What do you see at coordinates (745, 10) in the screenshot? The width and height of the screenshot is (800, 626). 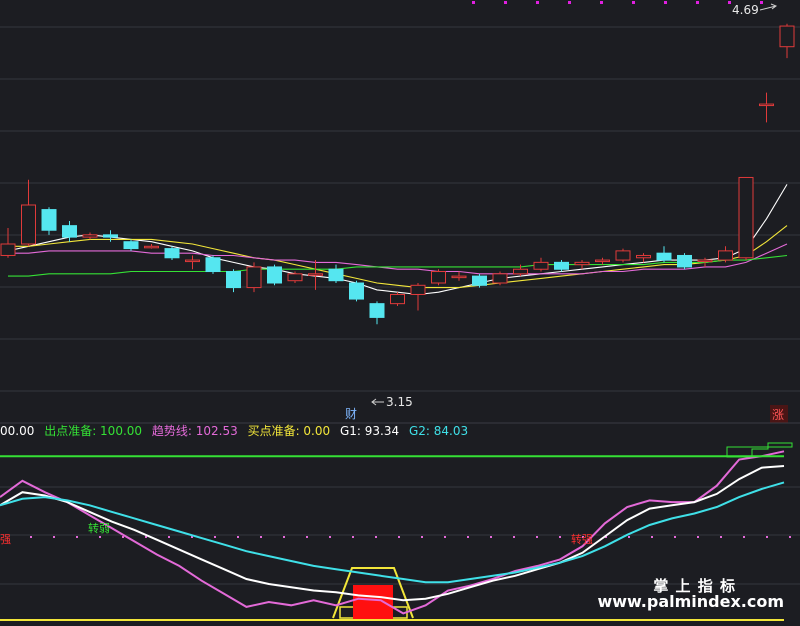 I see `high-price-label: 4.69` at bounding box center [745, 10].